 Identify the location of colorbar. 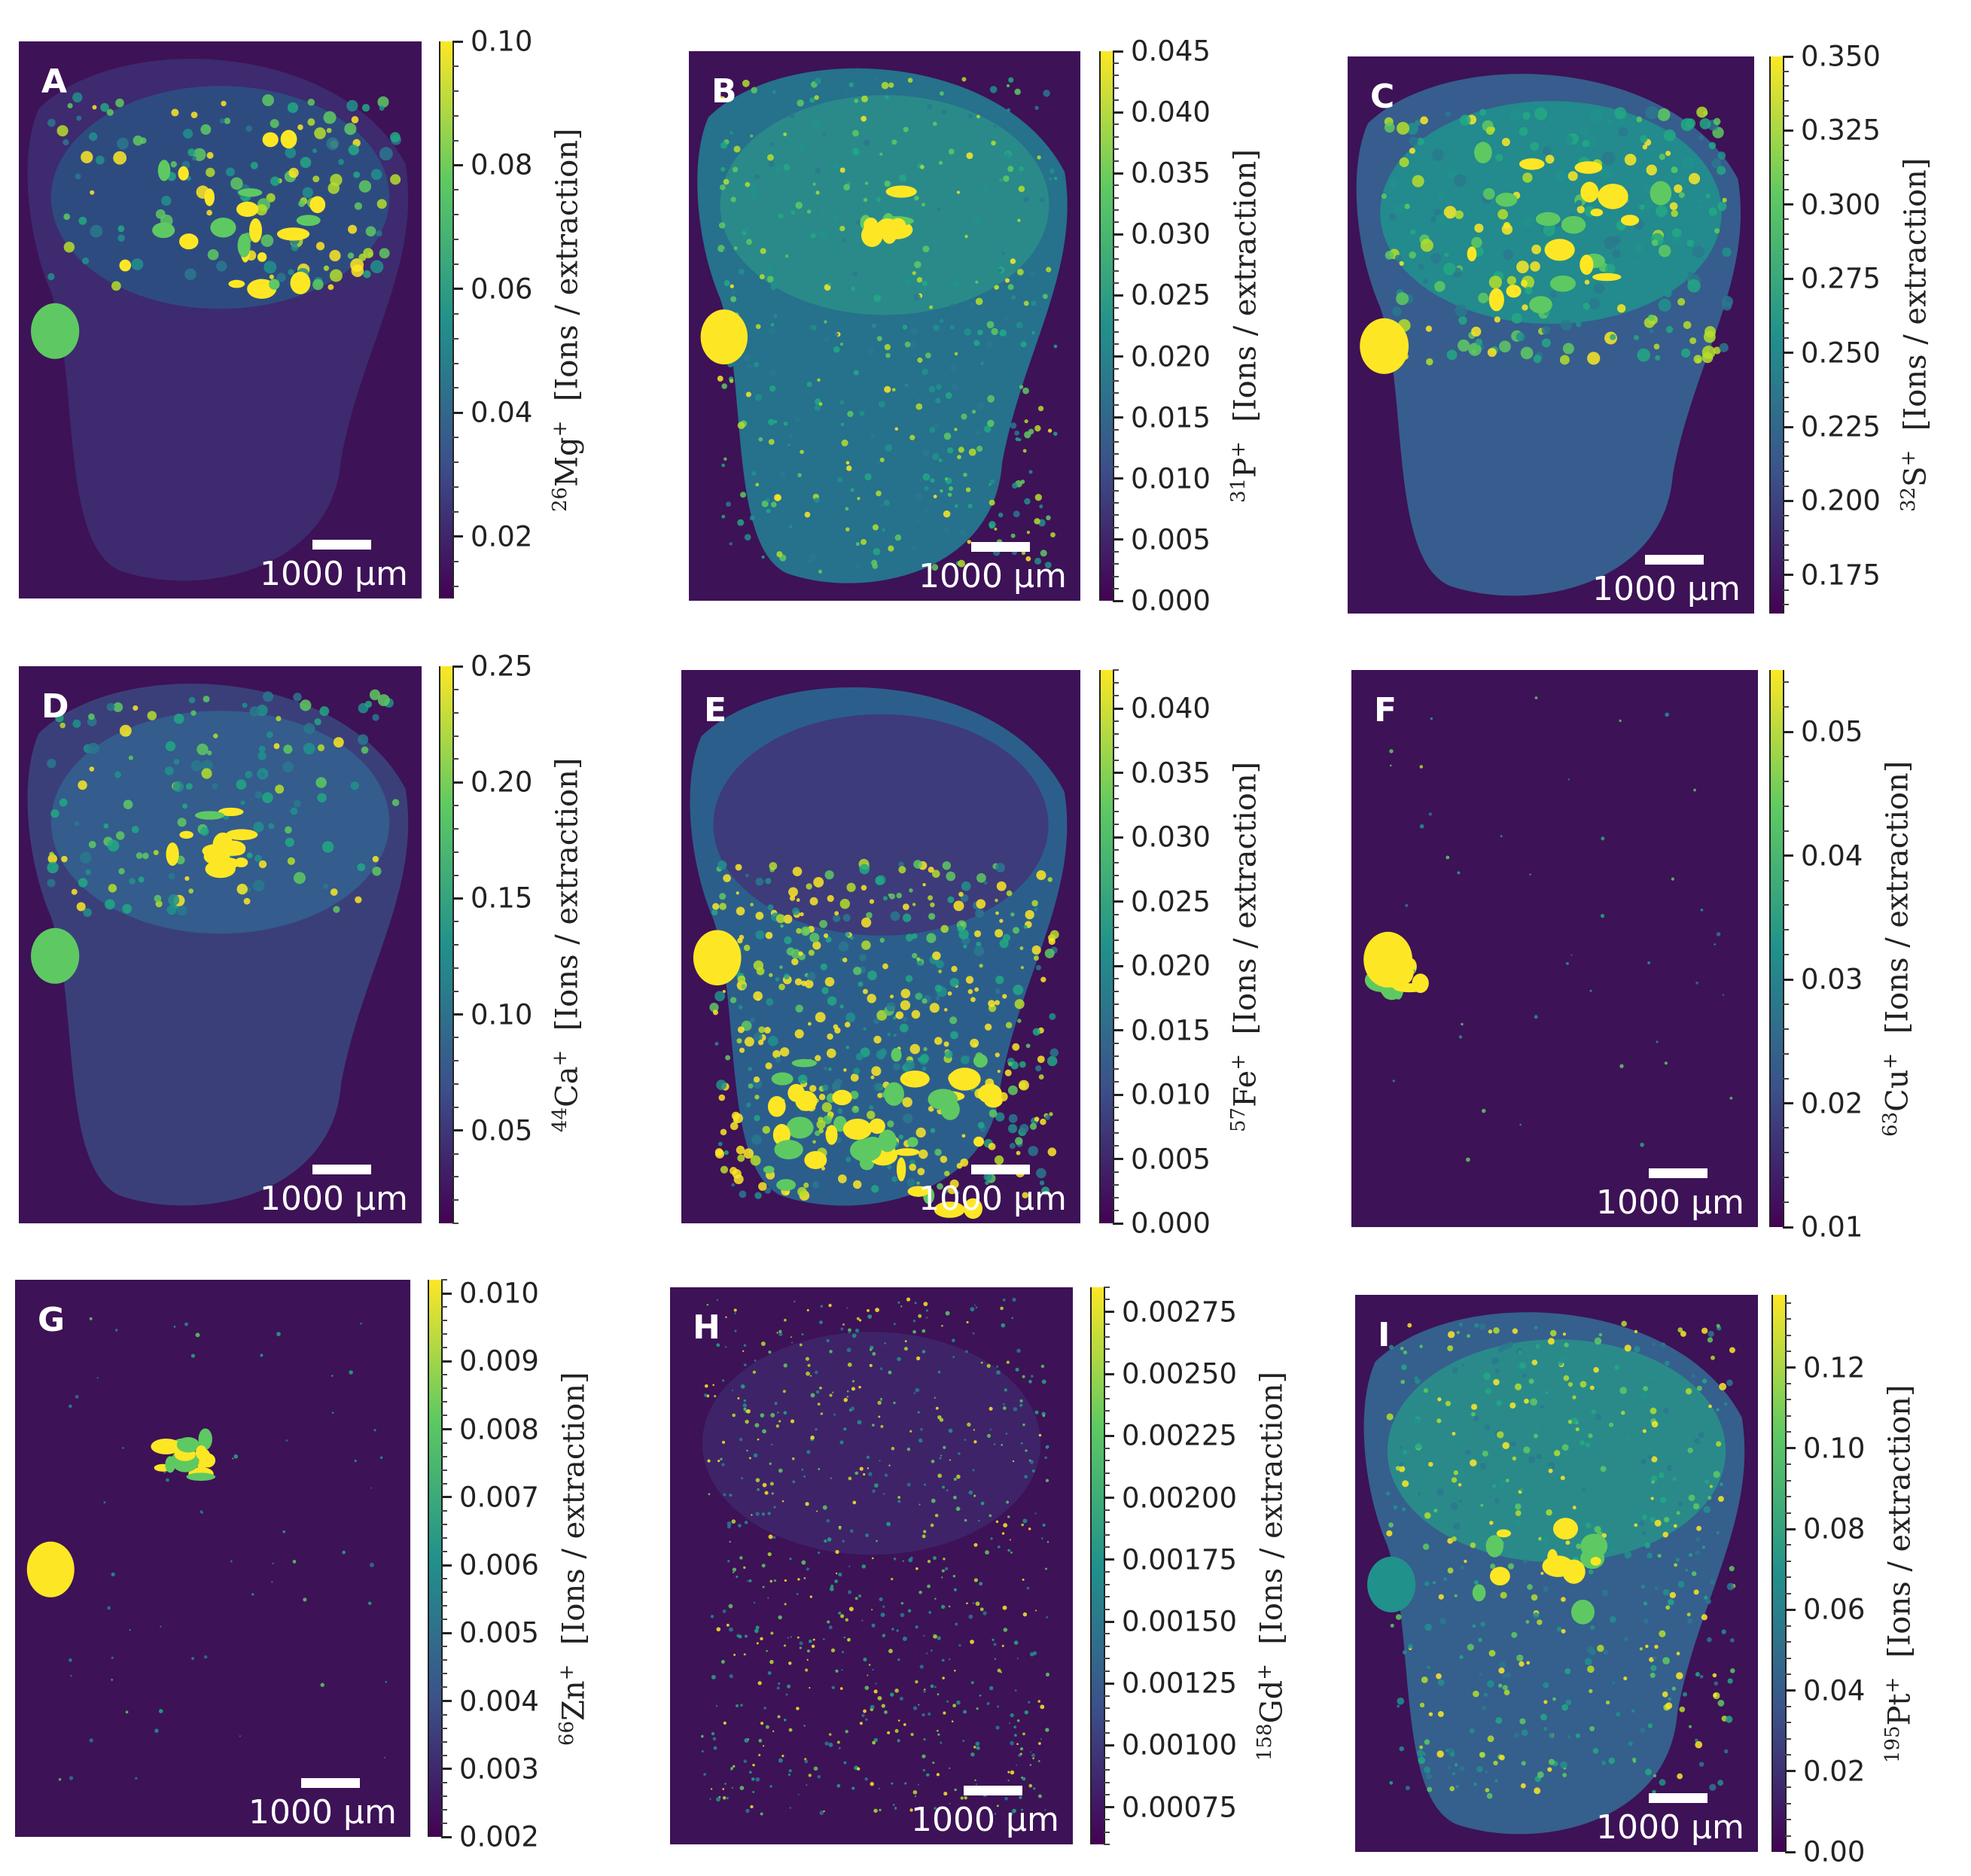
(1777, 948).